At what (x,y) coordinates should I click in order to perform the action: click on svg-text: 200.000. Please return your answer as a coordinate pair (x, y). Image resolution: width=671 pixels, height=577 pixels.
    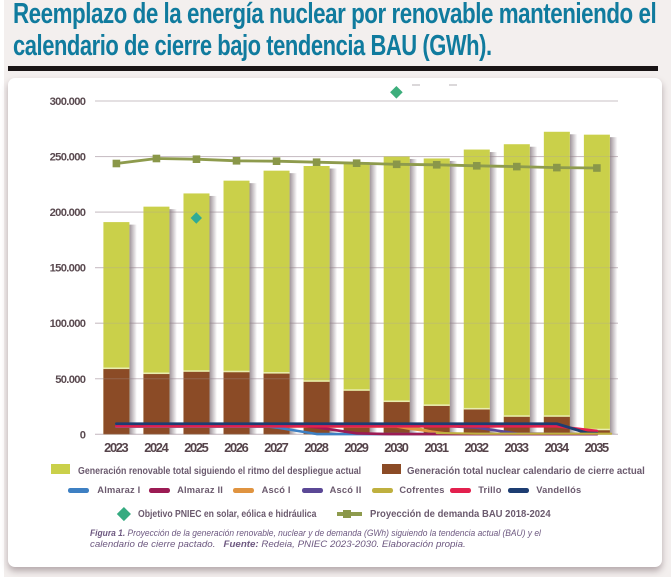
    Looking at the image, I should click on (68, 213).